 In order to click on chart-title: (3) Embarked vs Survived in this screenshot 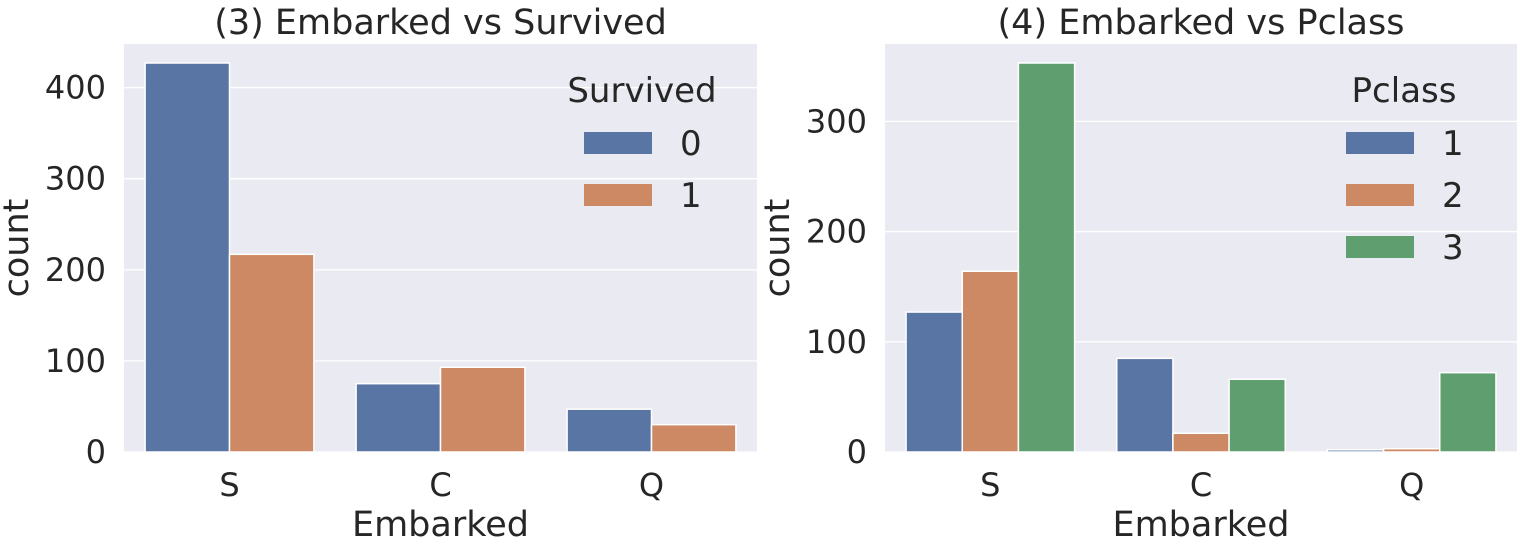, I will do `click(440, 23)`.